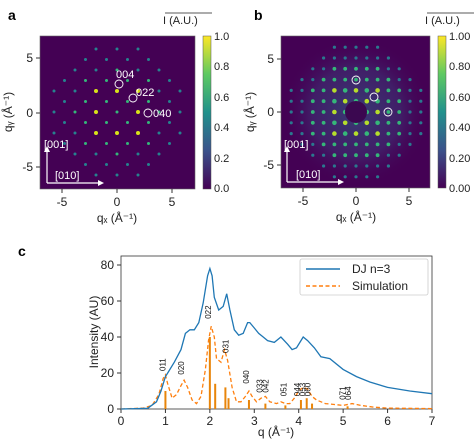 This screenshot has width=474, height=442. What do you see at coordinates (221, 159) in the screenshot?
I see `panel-a-cbar-tick: 0.2` at bounding box center [221, 159].